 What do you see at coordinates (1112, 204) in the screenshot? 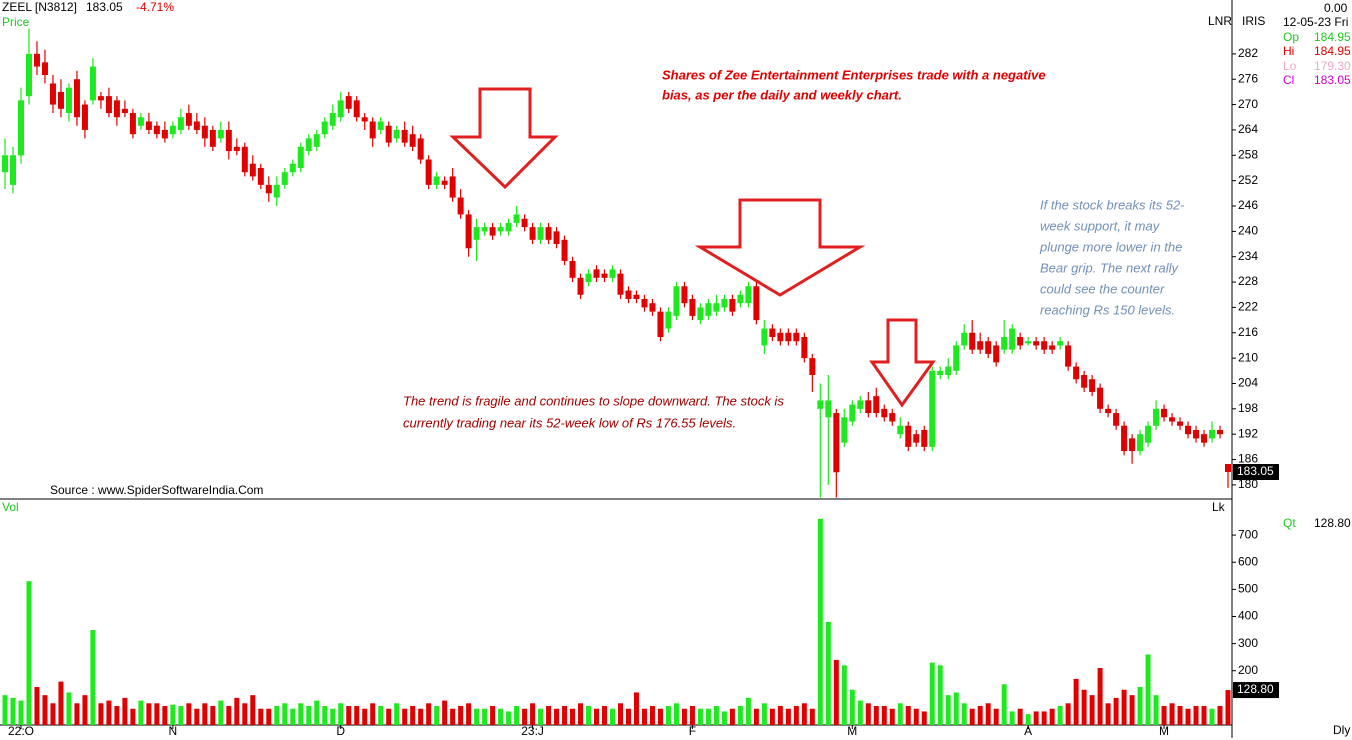
I see `annotation: If the stock breaks its 52-` at bounding box center [1112, 204].